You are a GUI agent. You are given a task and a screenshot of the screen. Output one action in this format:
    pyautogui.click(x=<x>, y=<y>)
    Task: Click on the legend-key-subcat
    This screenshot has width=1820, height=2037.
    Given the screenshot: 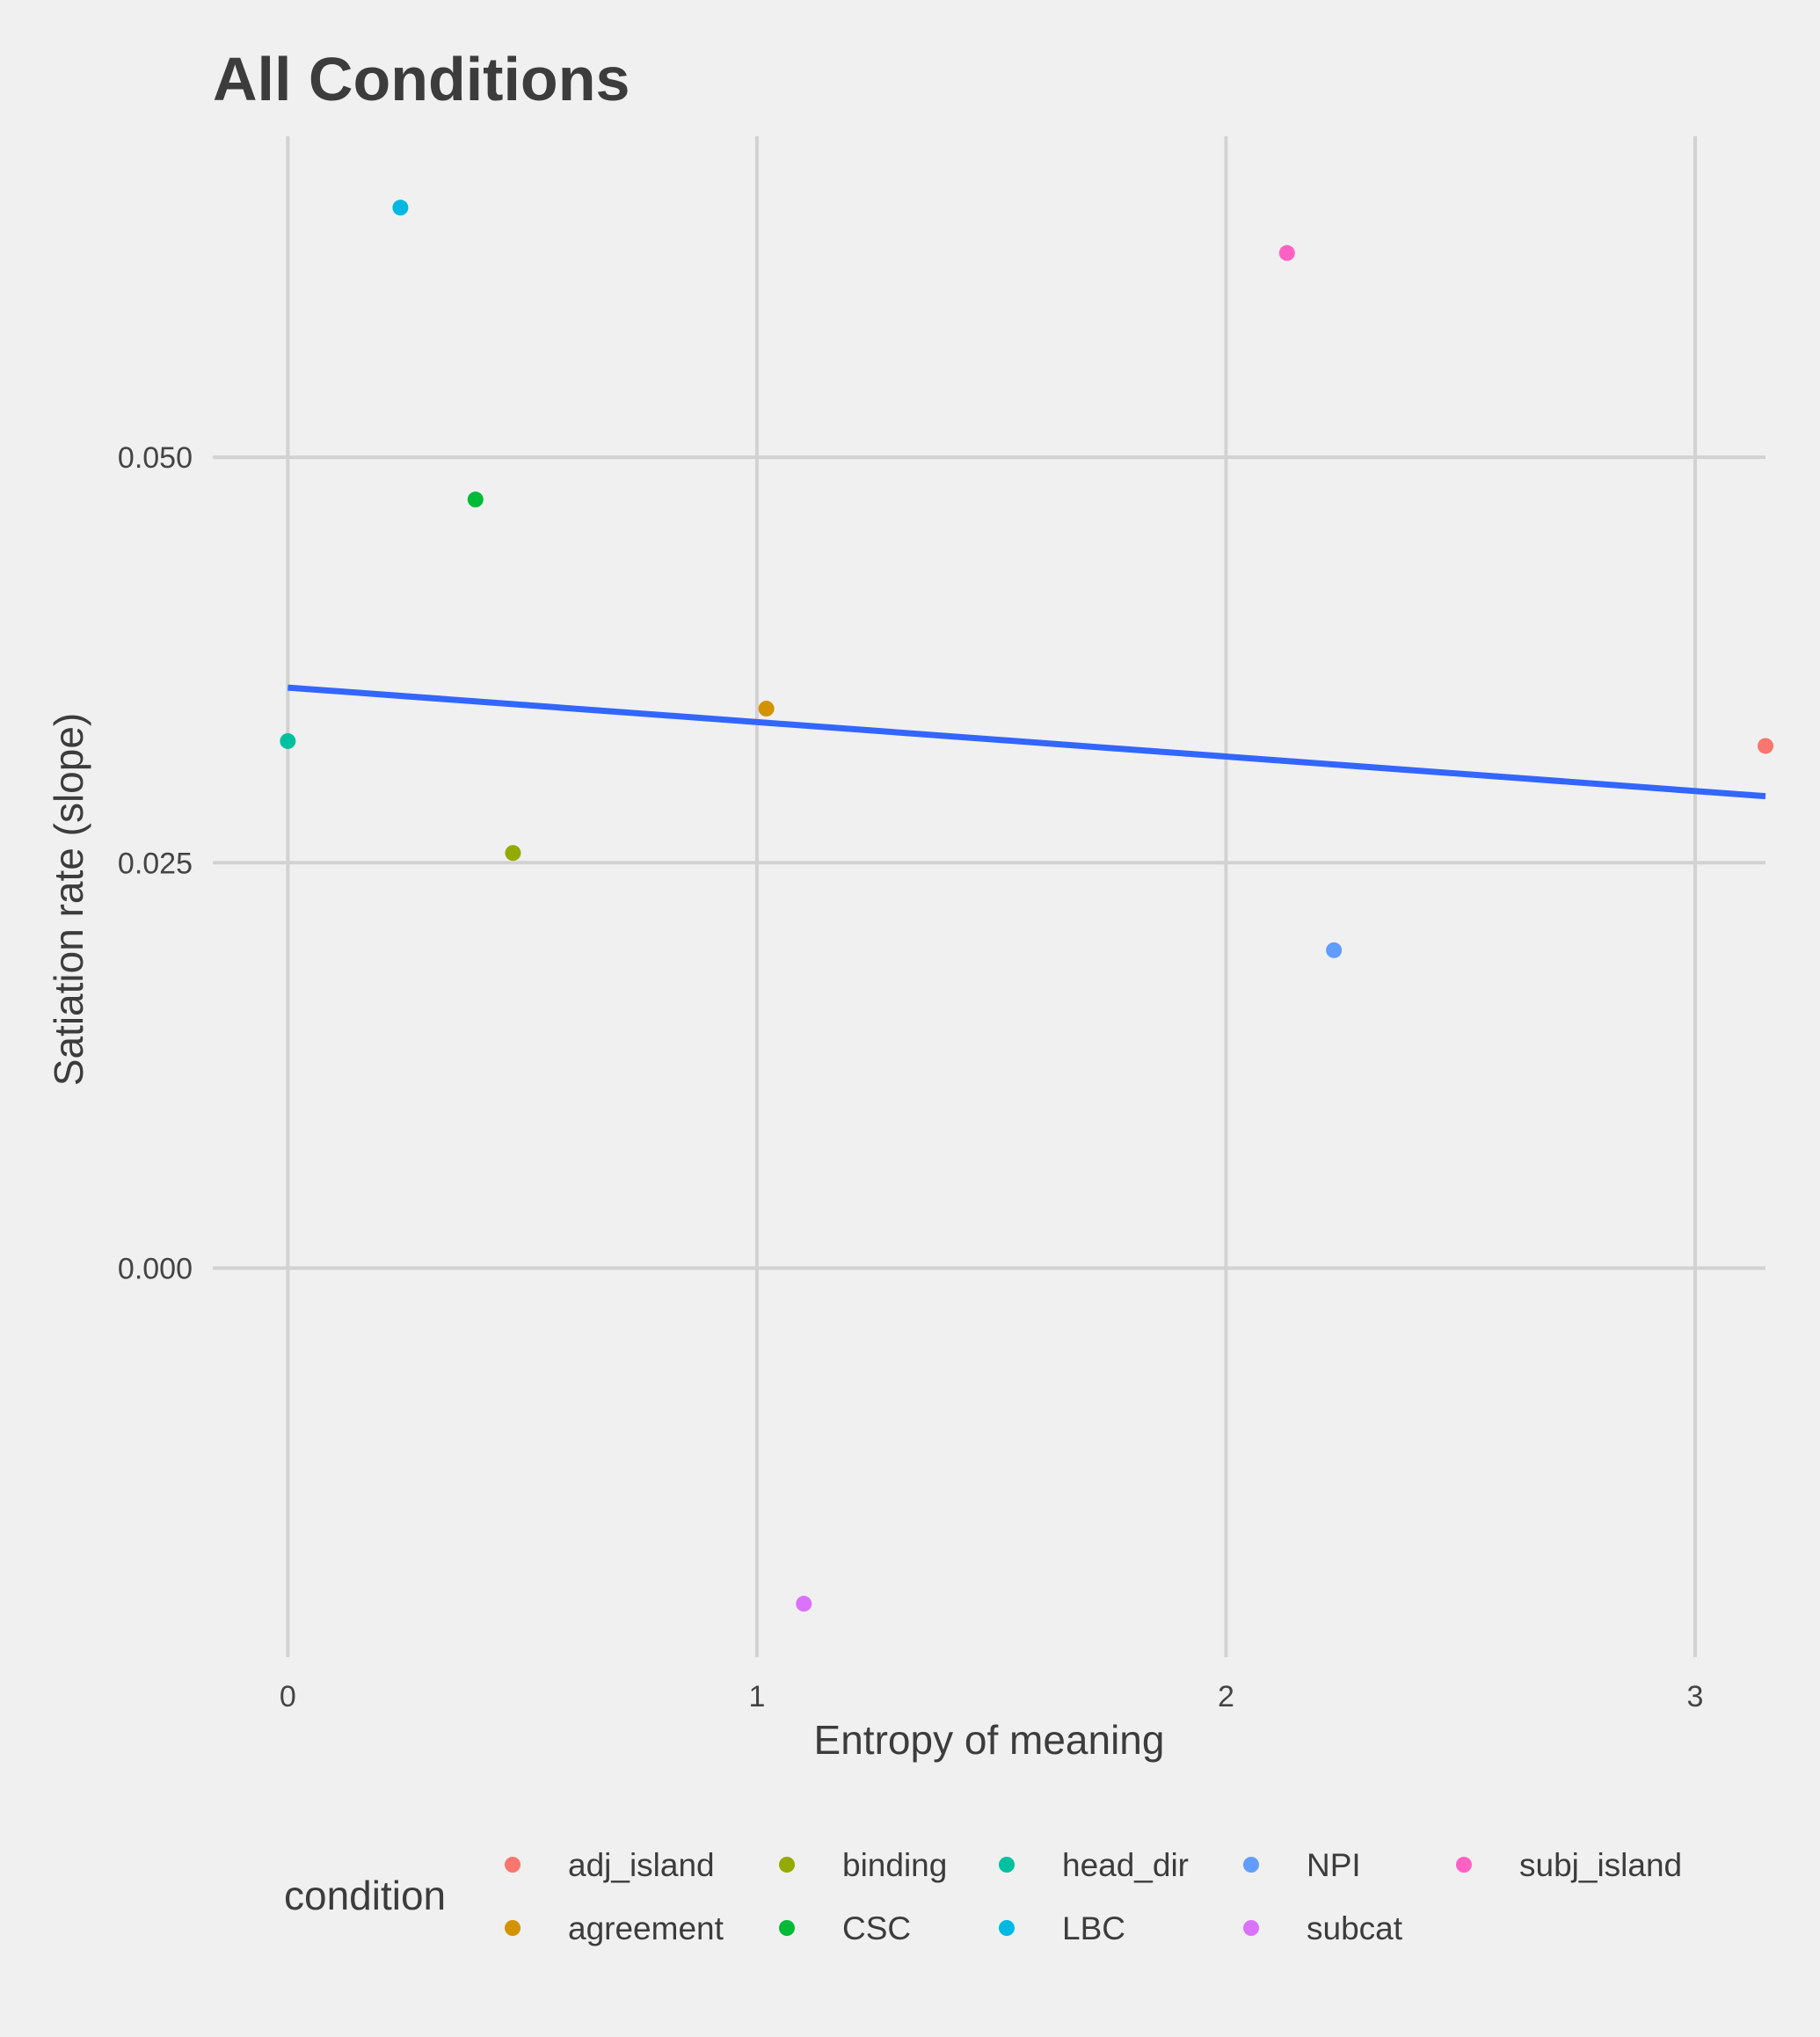 What is the action you would take?
    pyautogui.click(x=1251, y=1928)
    